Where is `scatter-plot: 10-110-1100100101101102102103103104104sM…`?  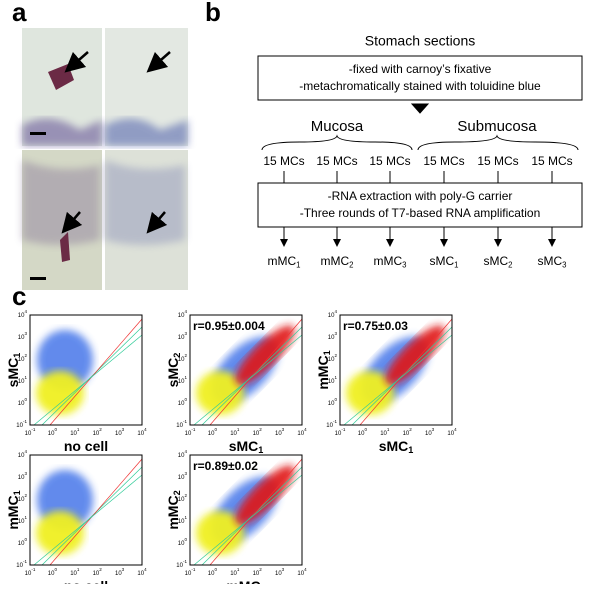 scatter-plot: 10-110-1100100101101102102103103104104sM… is located at coordinates (236, 382).